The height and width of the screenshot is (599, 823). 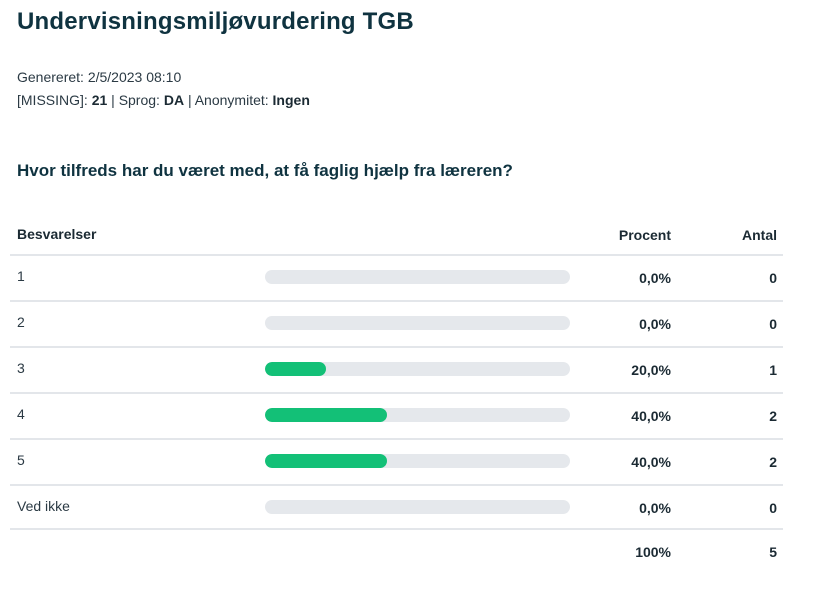 I want to click on answer-label: 1, so click(x=21, y=276).